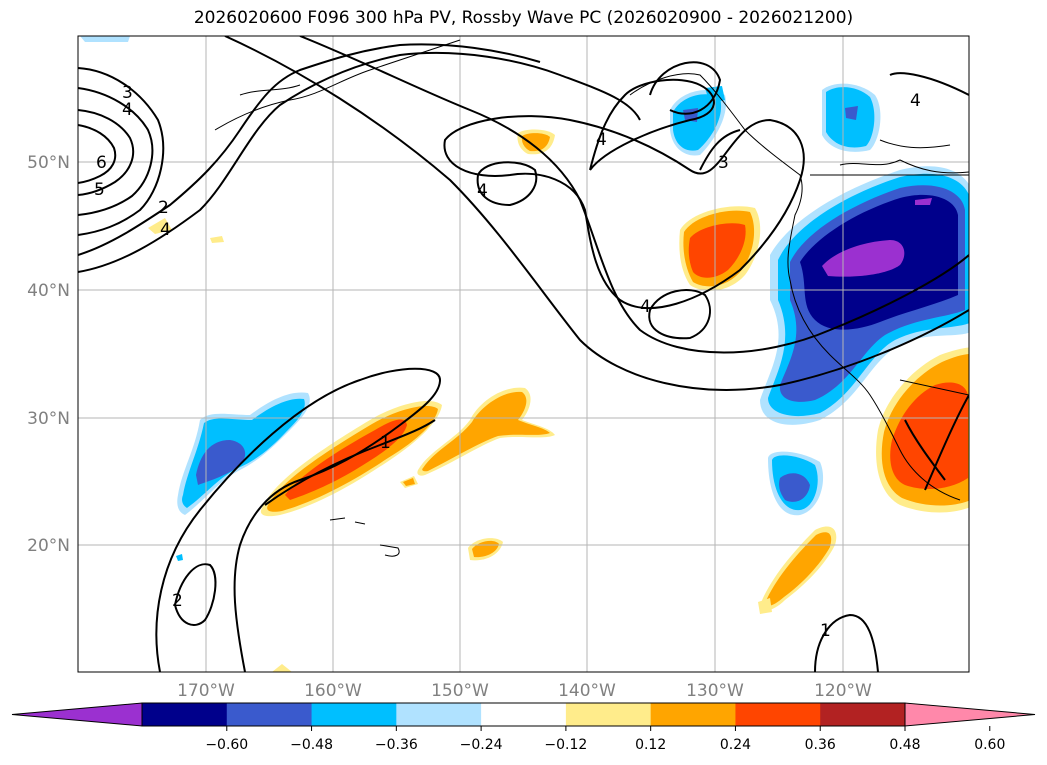 Image resolution: width=1047 pixels, height=765 pixels. What do you see at coordinates (48, 291) in the screenshot?
I see `lat-label: 40°N` at bounding box center [48, 291].